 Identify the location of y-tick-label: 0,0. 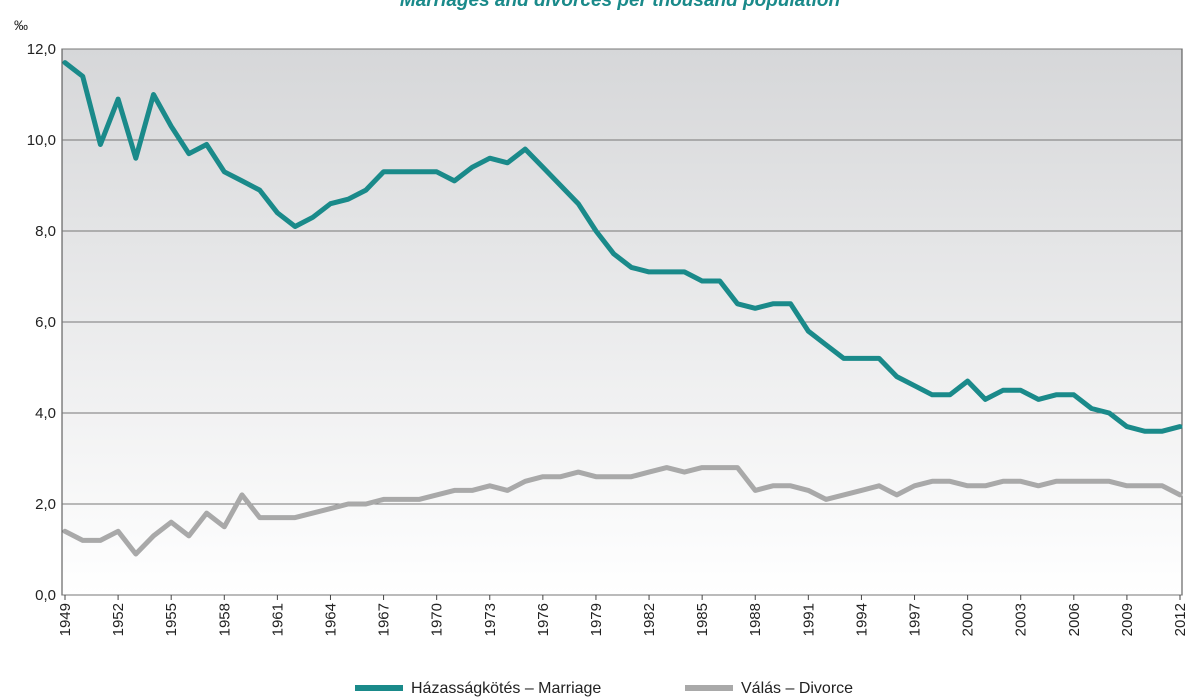
(45, 595).